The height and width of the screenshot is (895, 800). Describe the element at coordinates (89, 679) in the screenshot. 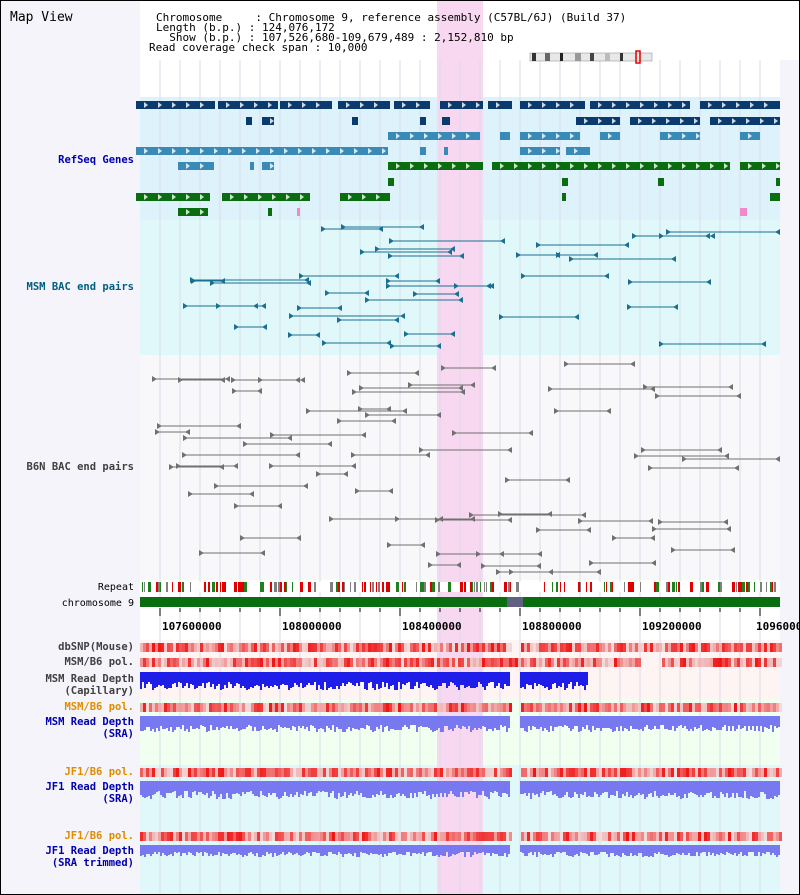

I see `track-label-msm-depth-cap: MSM Read Depth` at that location.